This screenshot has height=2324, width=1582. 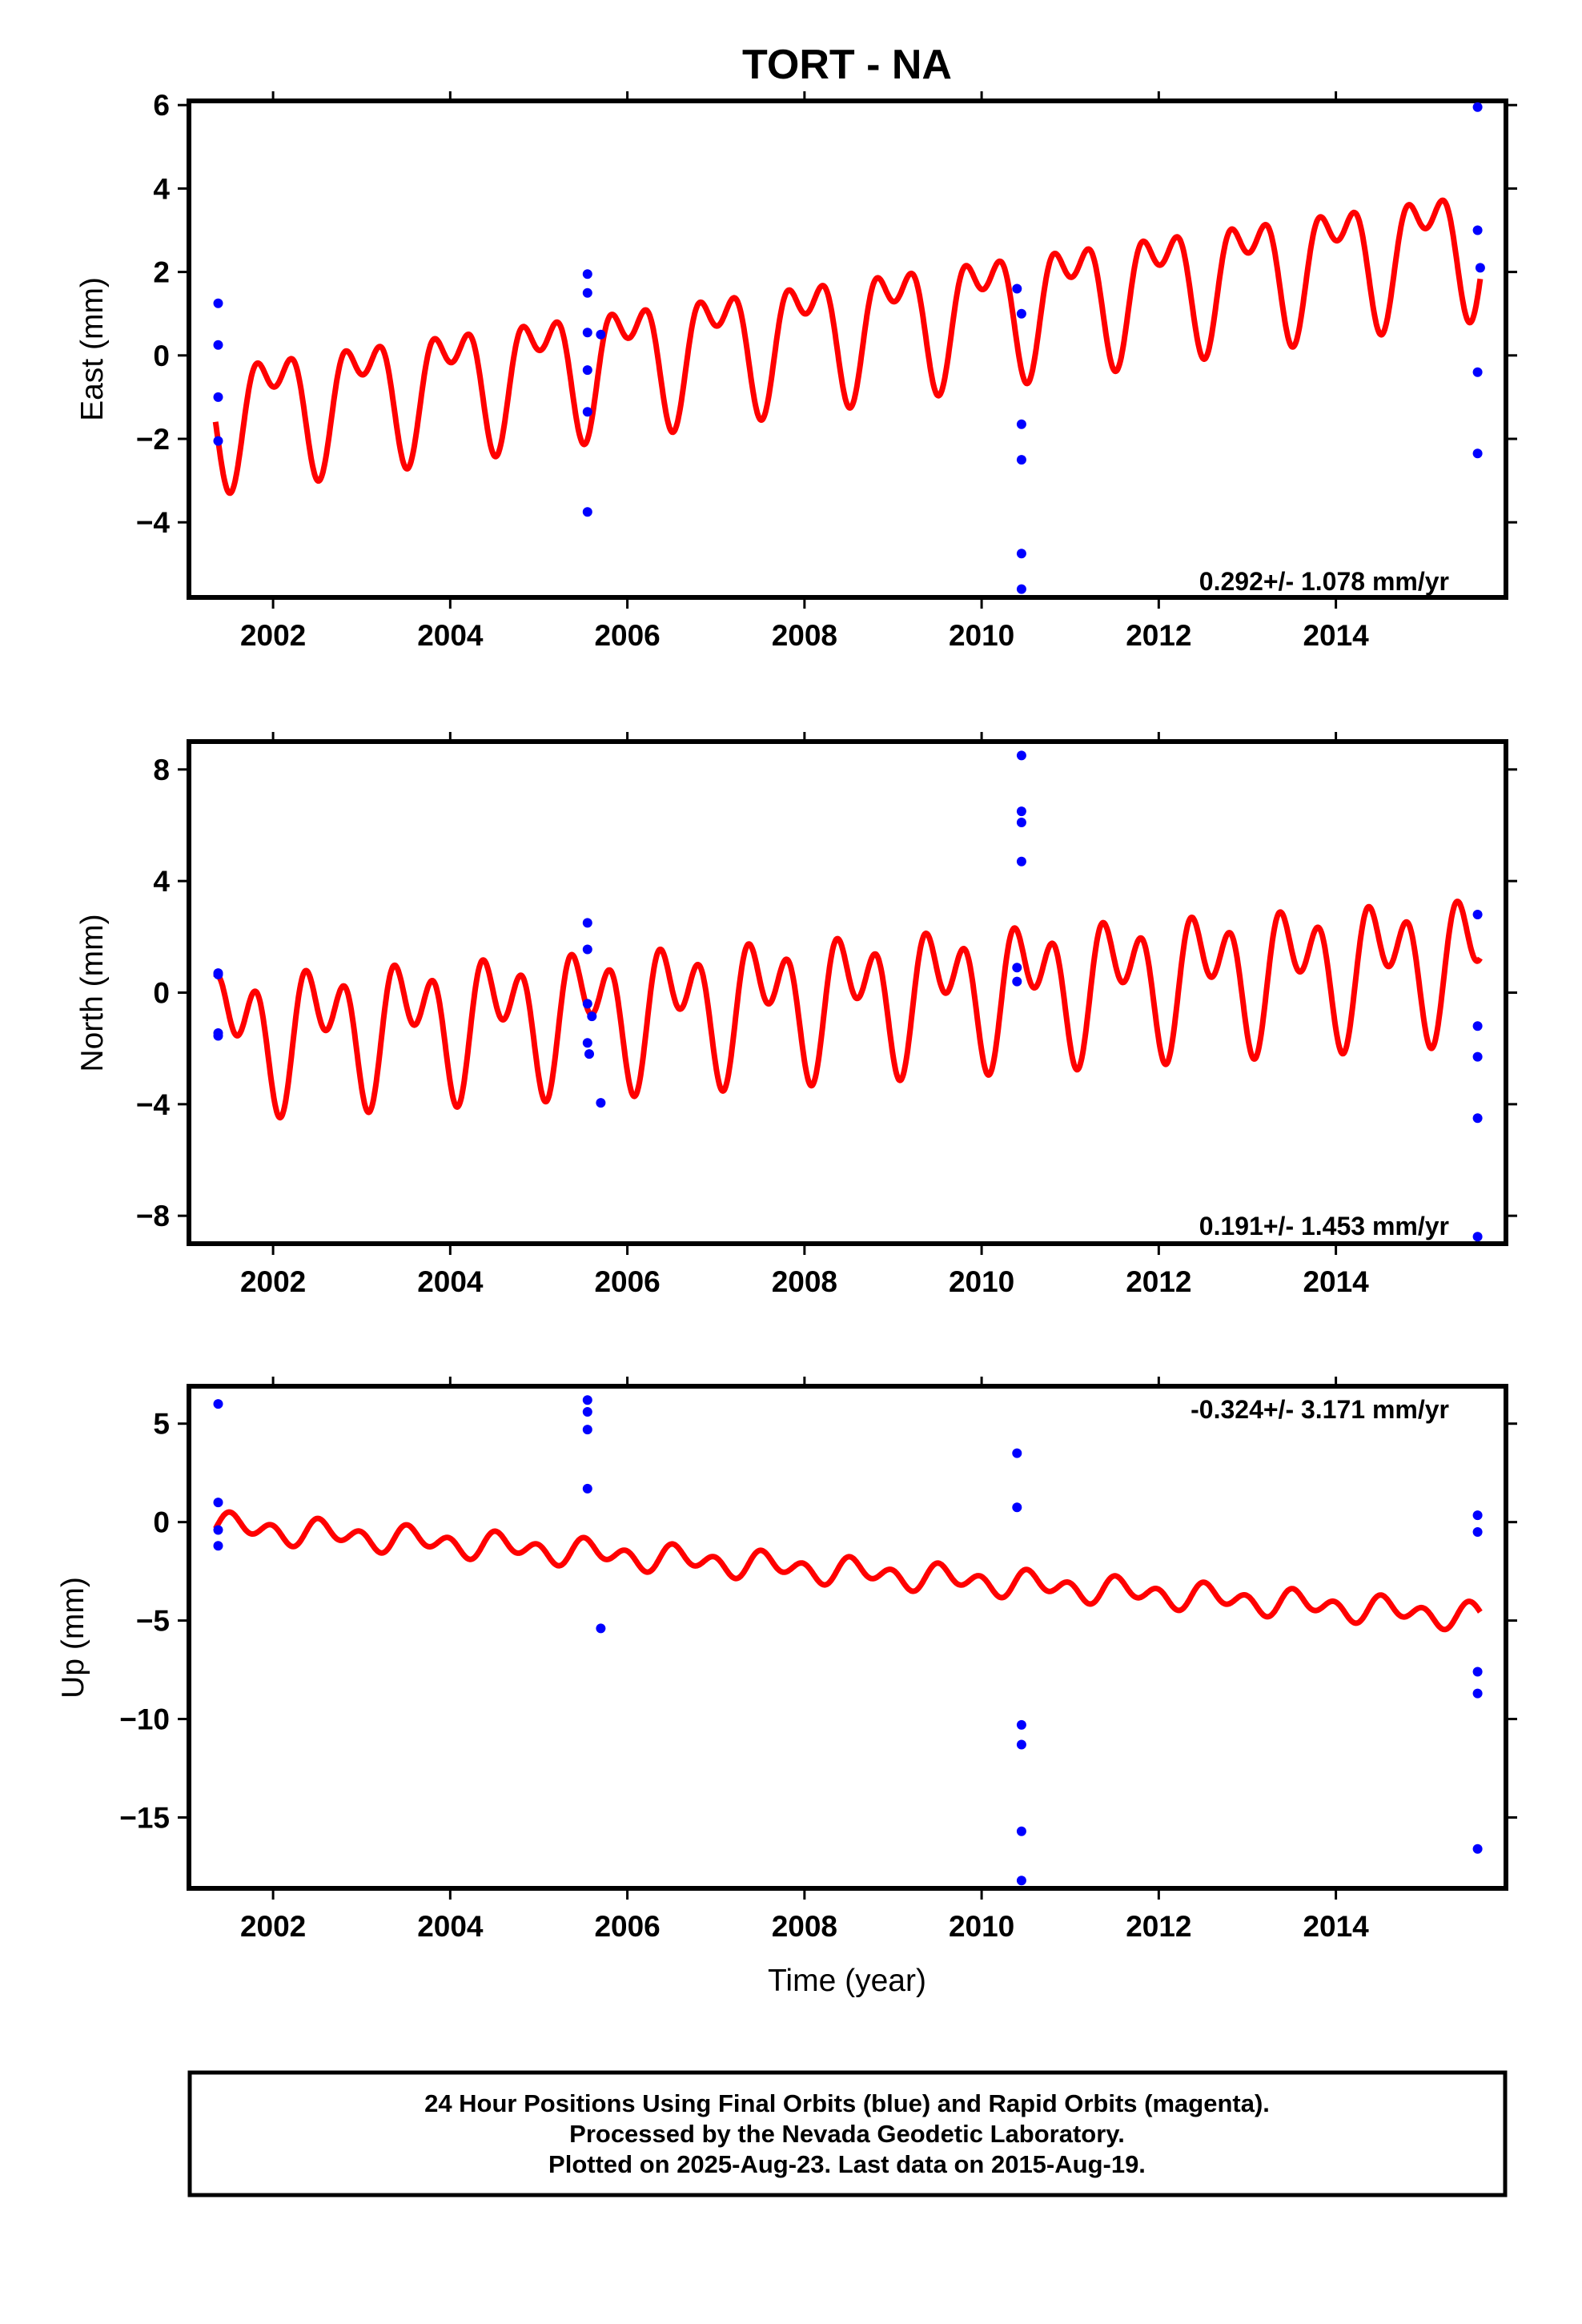 What do you see at coordinates (161, 272) in the screenshot?
I see `east-y-tick-label: 2` at bounding box center [161, 272].